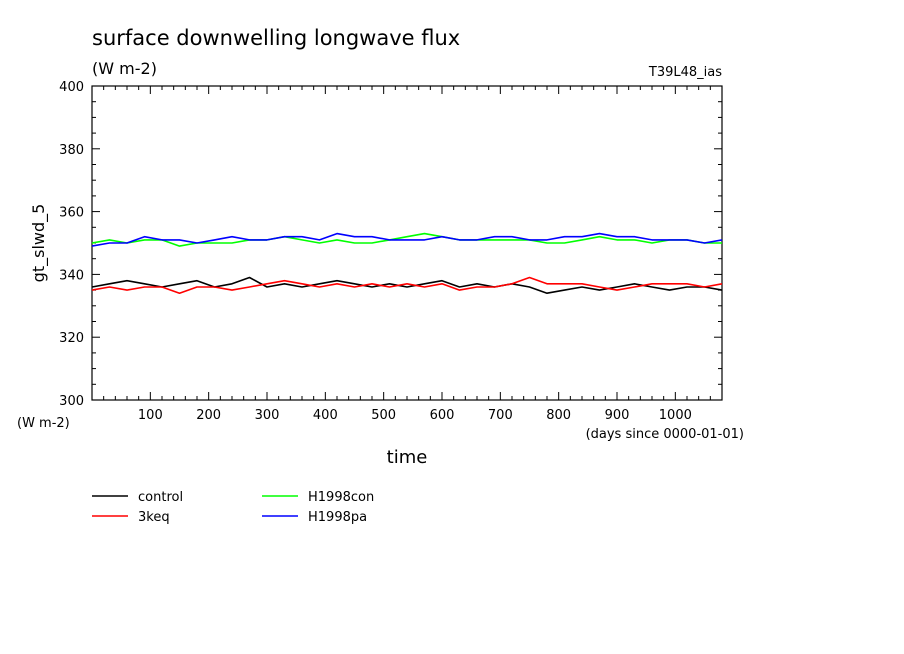 The image size is (904, 654). What do you see at coordinates (233, 507) in the screenshot?
I see `legend: control 3keq H1998con H1998pa` at bounding box center [233, 507].